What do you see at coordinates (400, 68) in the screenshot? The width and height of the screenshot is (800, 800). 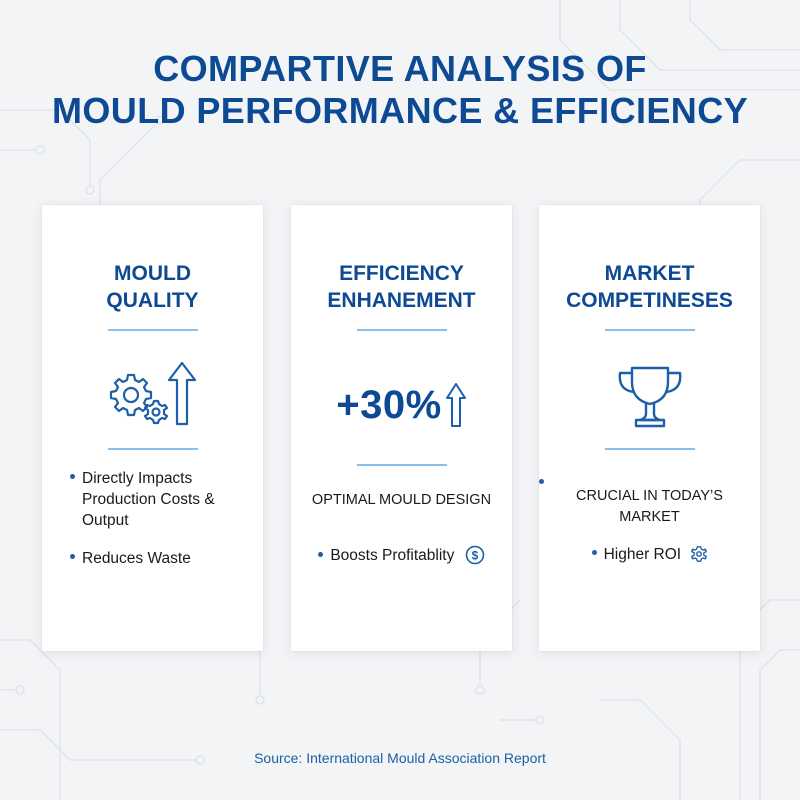 I see `title-line-1: COMPARTIVE ANALYSIS OF` at bounding box center [400, 68].